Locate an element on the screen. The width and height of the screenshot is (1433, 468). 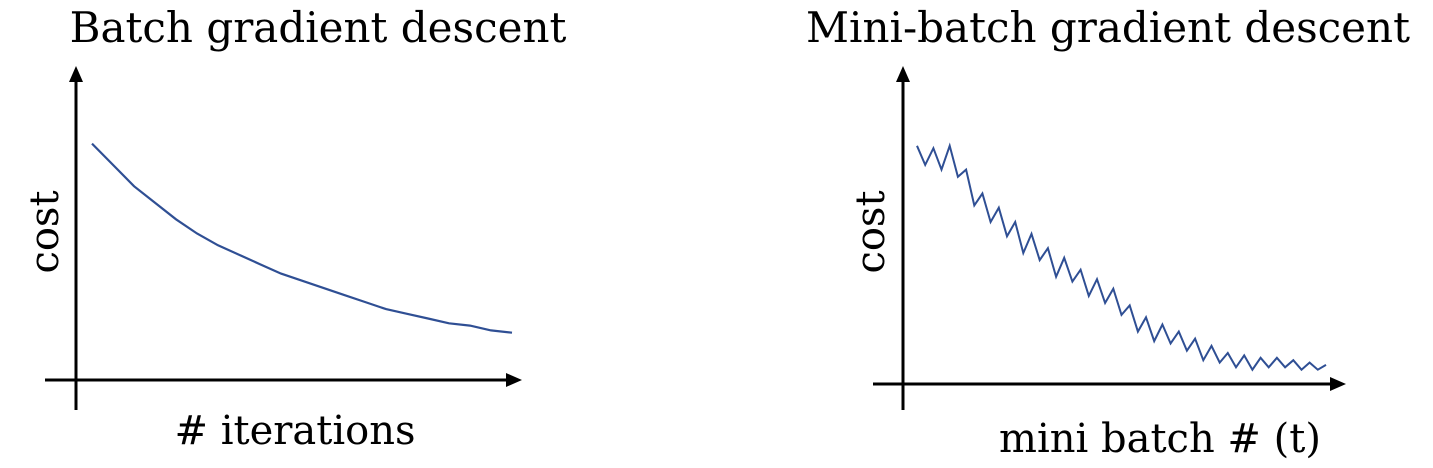
x-axis-label: mini batch # (t) is located at coordinates (1160, 439).